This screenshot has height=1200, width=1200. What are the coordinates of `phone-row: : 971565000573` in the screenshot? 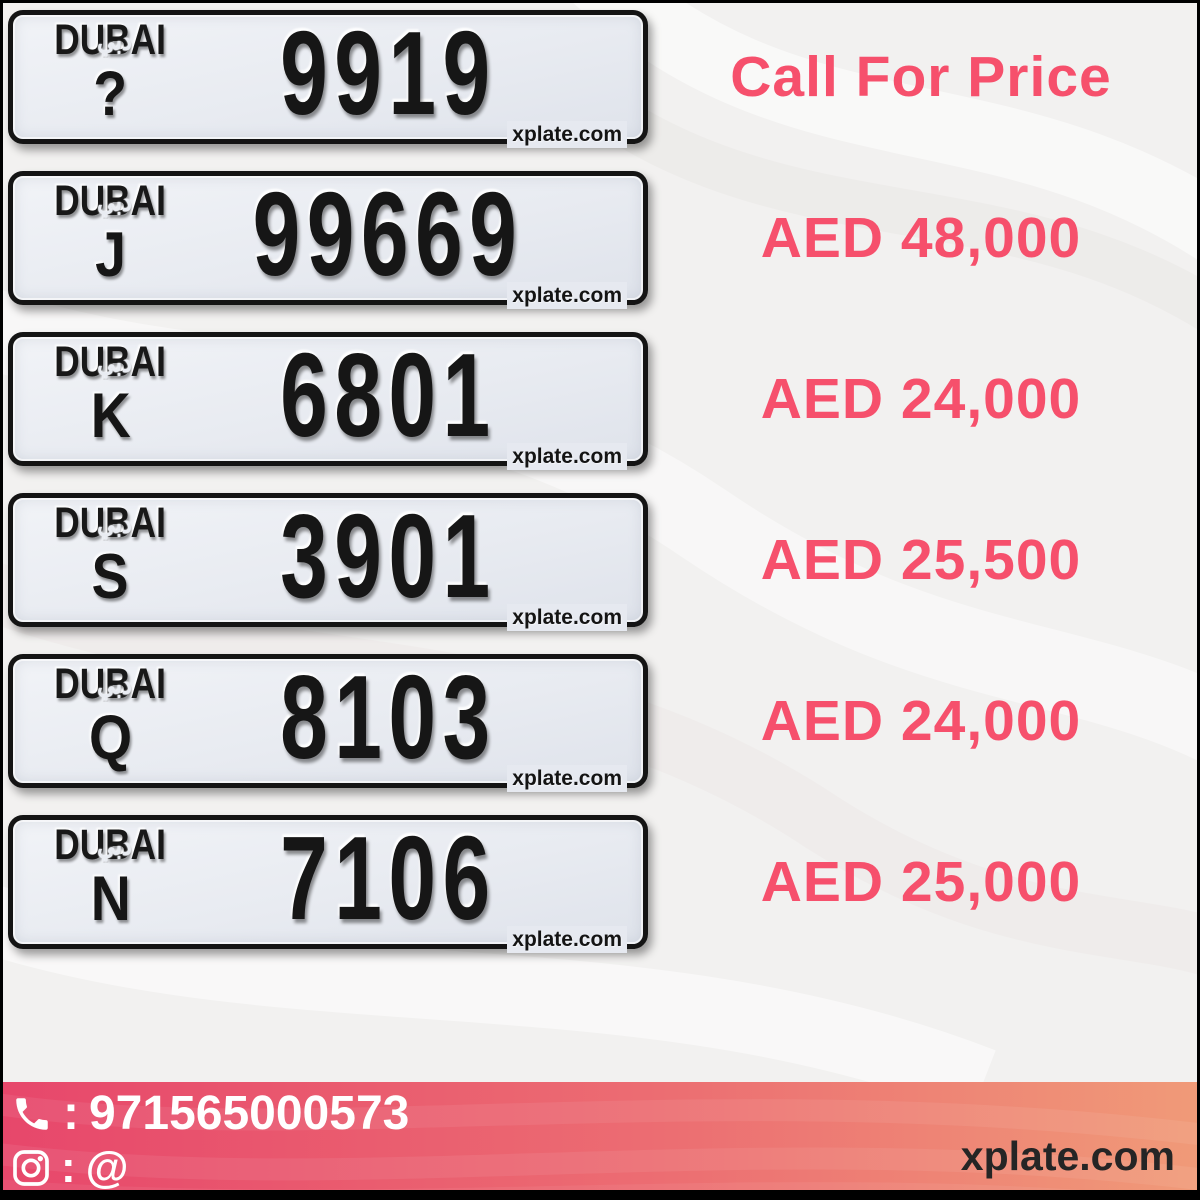 It's located at (210, 1113).